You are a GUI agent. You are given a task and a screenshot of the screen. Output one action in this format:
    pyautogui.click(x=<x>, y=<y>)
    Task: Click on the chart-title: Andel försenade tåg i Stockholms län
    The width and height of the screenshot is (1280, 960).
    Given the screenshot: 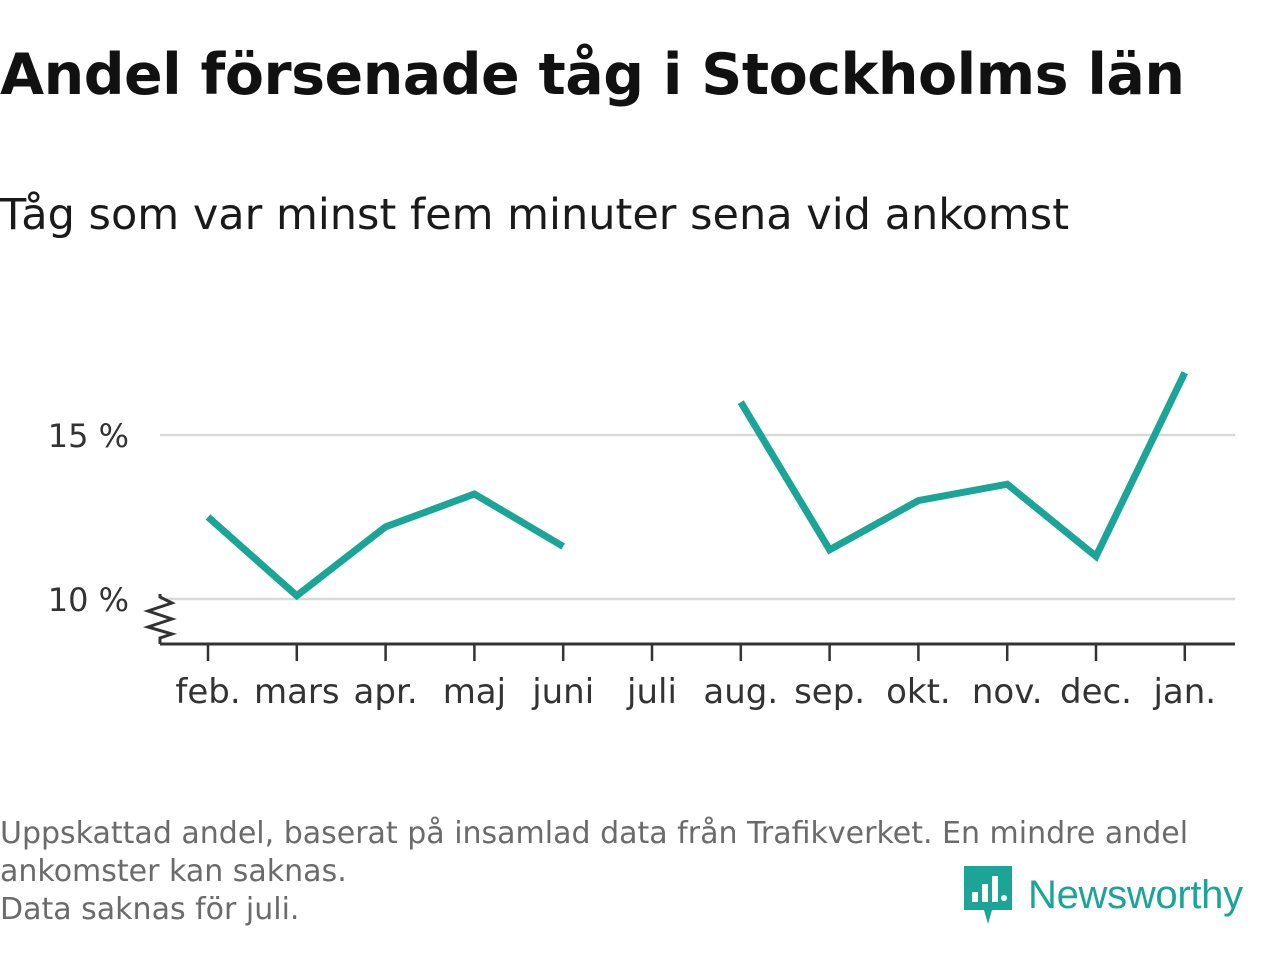 What is the action you would take?
    pyautogui.click(x=592, y=75)
    